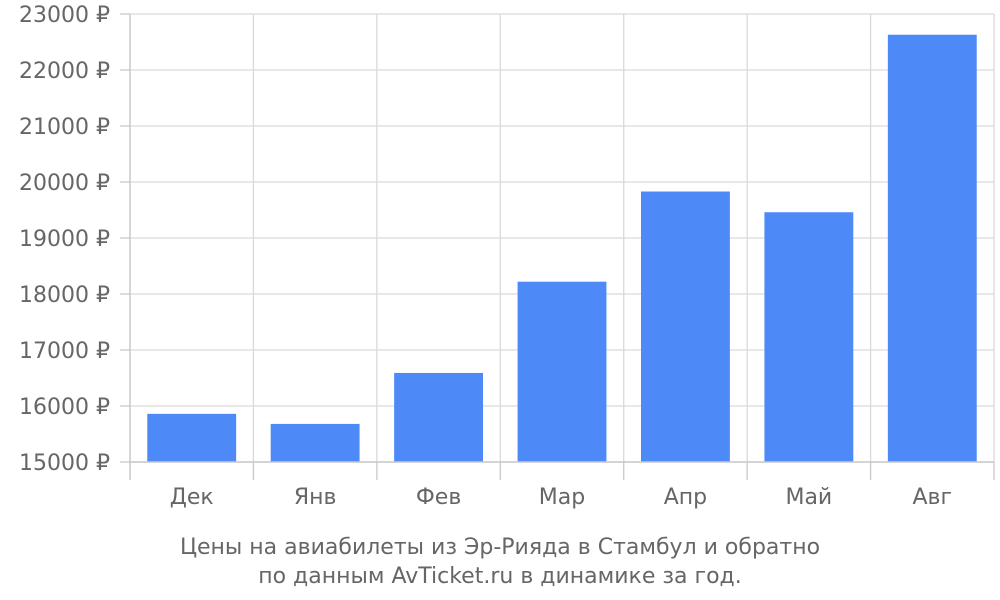 The image size is (1000, 600). What do you see at coordinates (932, 497) in the screenshot?
I see `x-tick-label: Авг` at bounding box center [932, 497].